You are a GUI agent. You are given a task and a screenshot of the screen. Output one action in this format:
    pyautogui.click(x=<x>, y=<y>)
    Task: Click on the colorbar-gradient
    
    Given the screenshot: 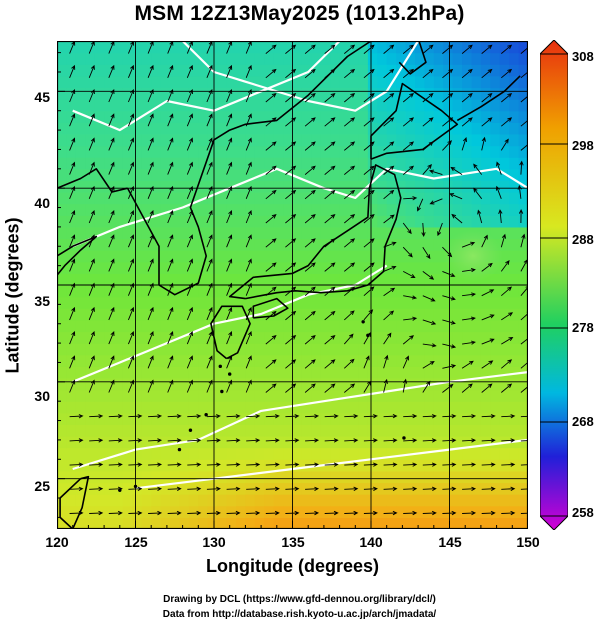 What is the action you would take?
    pyautogui.click(x=554, y=285)
    